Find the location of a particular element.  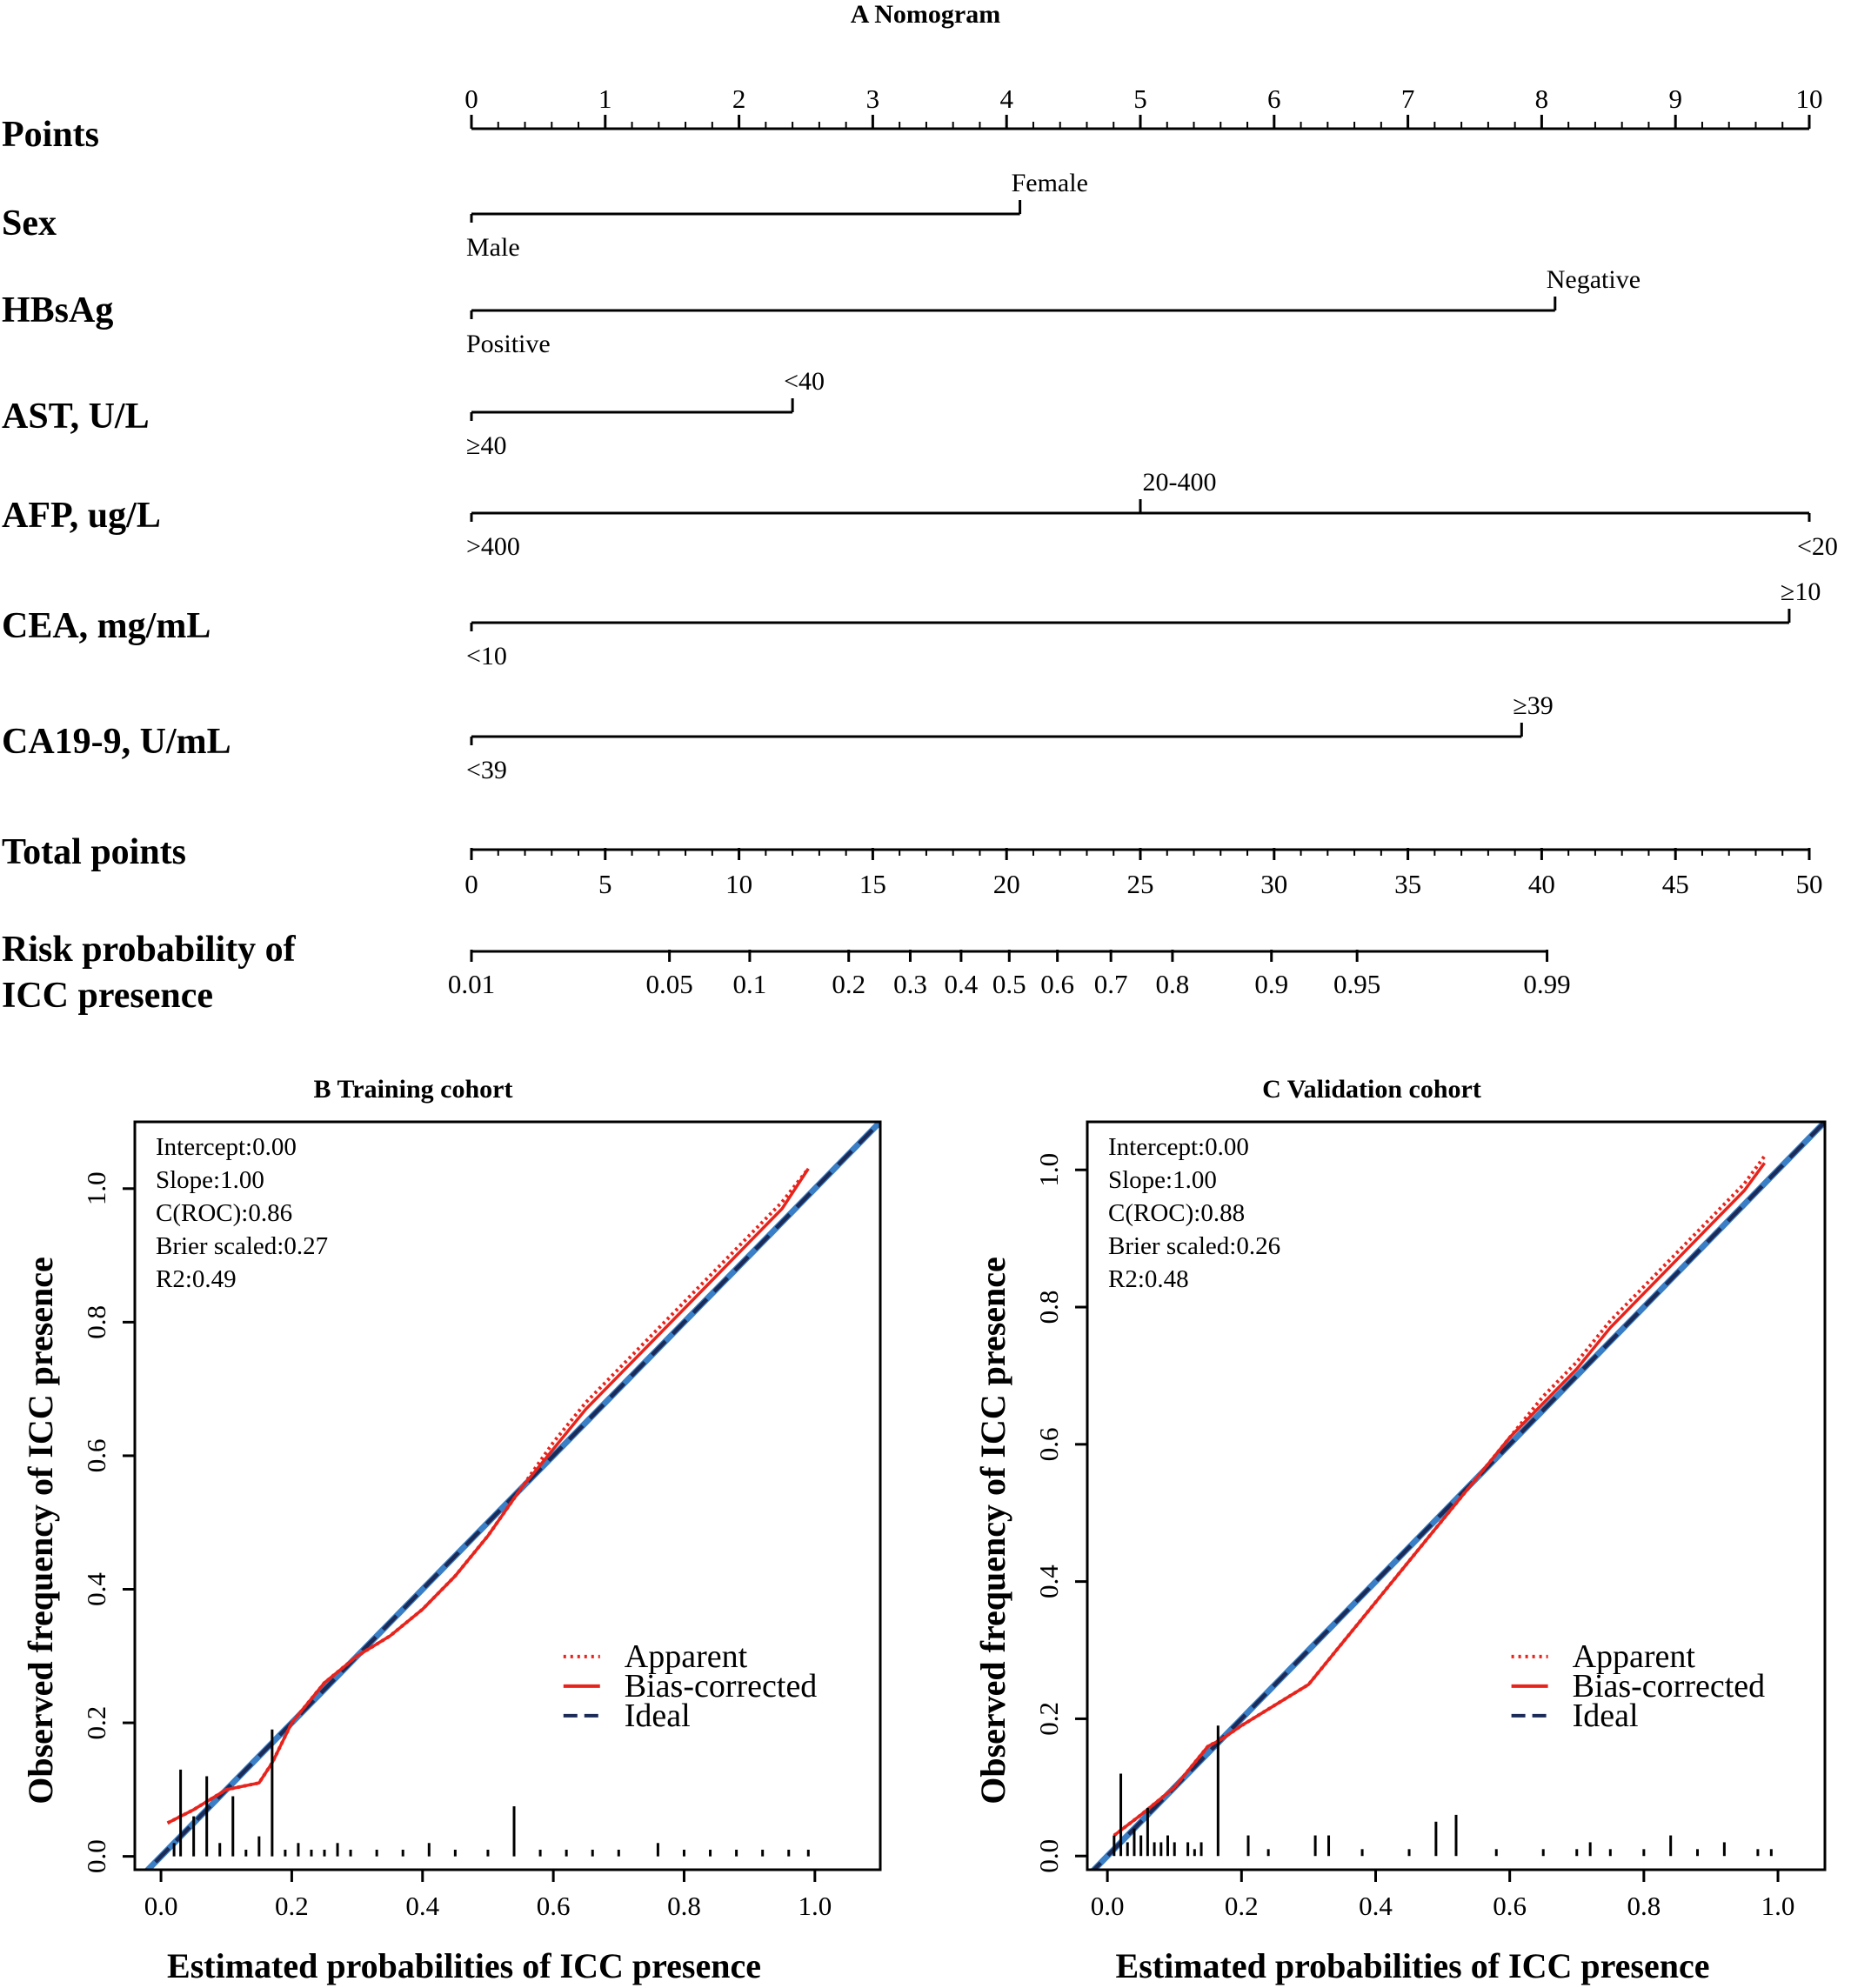

risk-tick-label: 0.2 is located at coordinates (848, 984).